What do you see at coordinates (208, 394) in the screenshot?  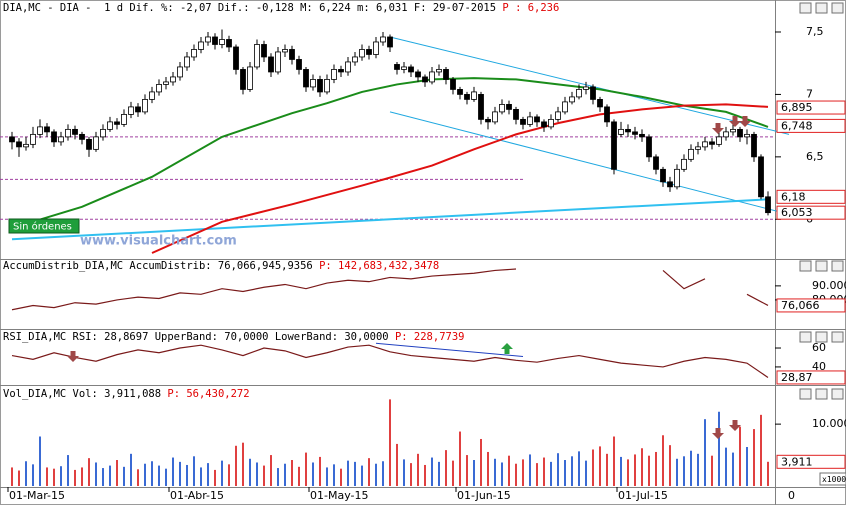 I see `panel-title-price: P: 56,430,272` at bounding box center [208, 394].